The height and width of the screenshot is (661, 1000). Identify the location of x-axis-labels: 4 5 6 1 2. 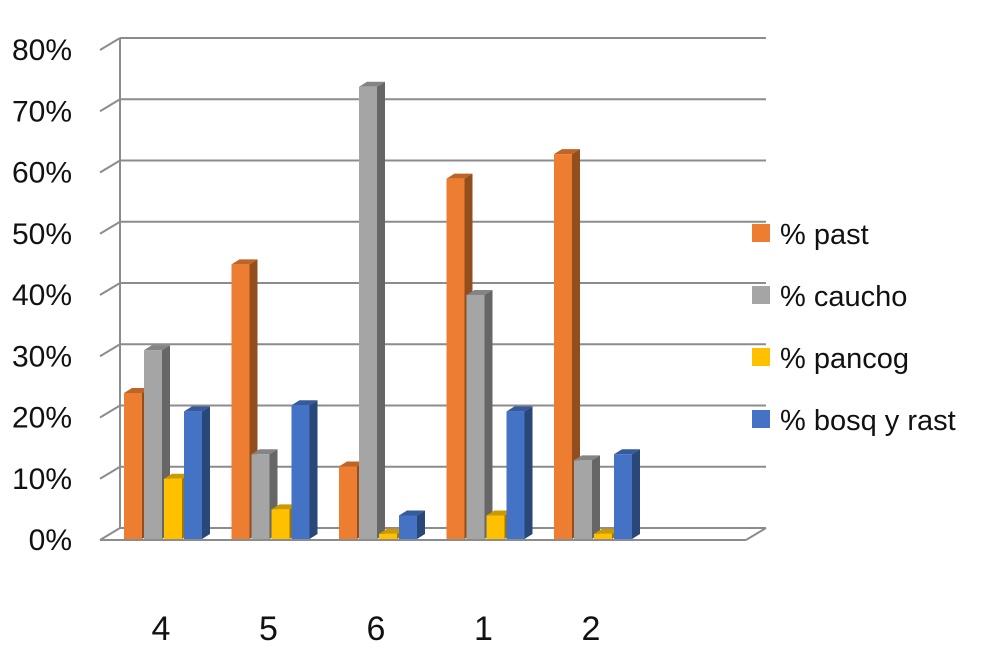
(376, 629).